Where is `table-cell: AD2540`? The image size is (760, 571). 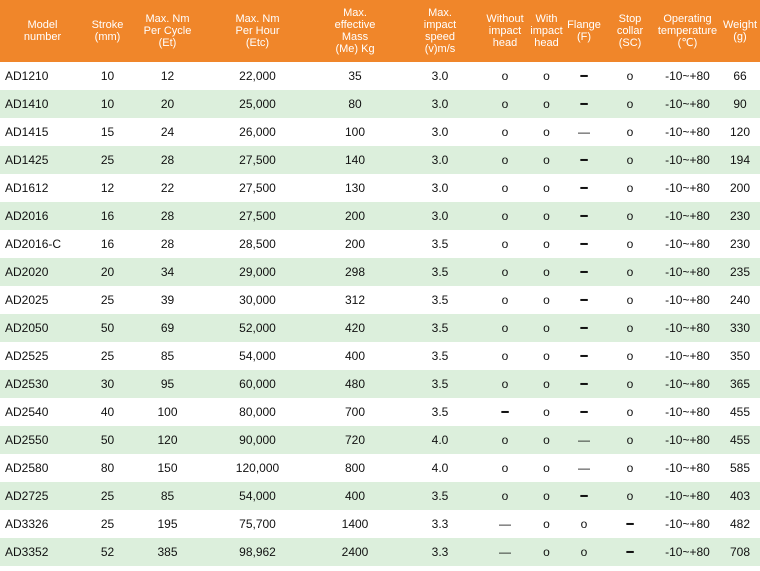 table-cell: AD2540 is located at coordinates (27, 412).